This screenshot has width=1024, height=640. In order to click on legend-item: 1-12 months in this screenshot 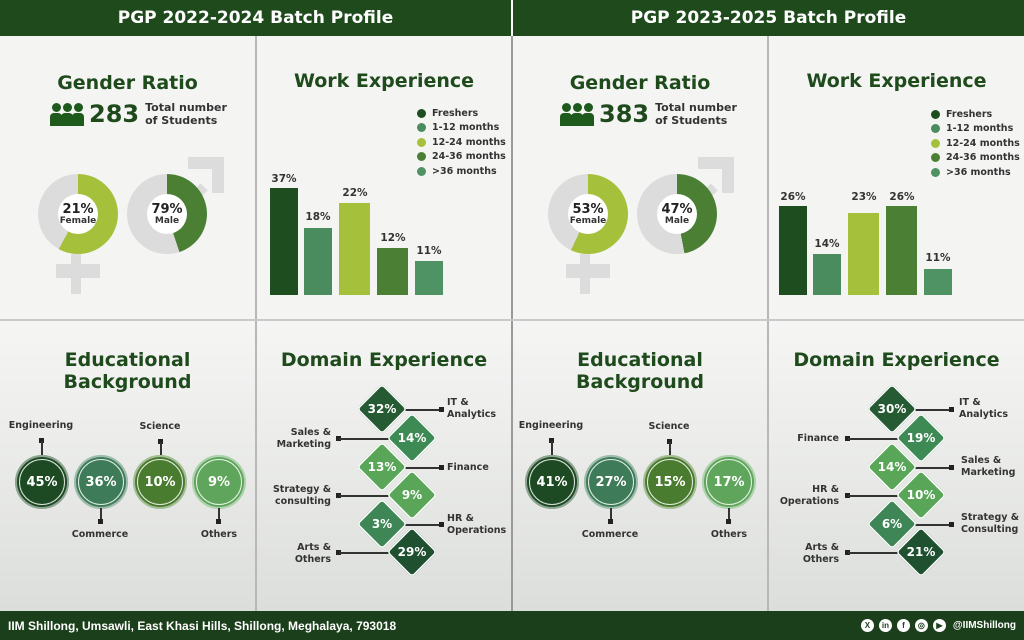, I will do `click(461, 128)`.